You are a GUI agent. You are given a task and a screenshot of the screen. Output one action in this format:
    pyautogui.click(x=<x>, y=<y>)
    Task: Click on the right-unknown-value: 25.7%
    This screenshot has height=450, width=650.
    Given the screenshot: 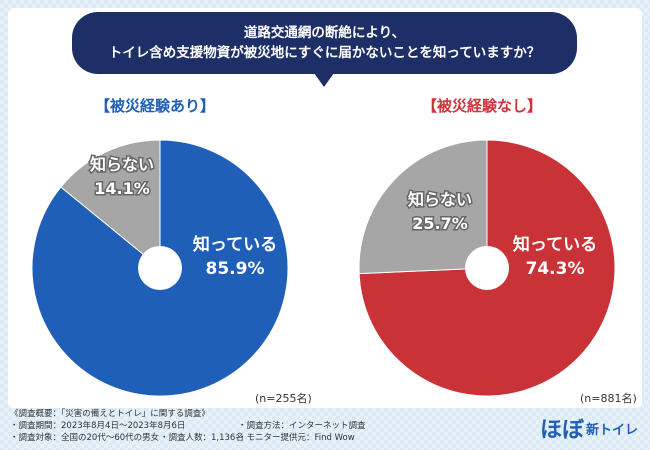 What is the action you would take?
    pyautogui.click(x=440, y=223)
    